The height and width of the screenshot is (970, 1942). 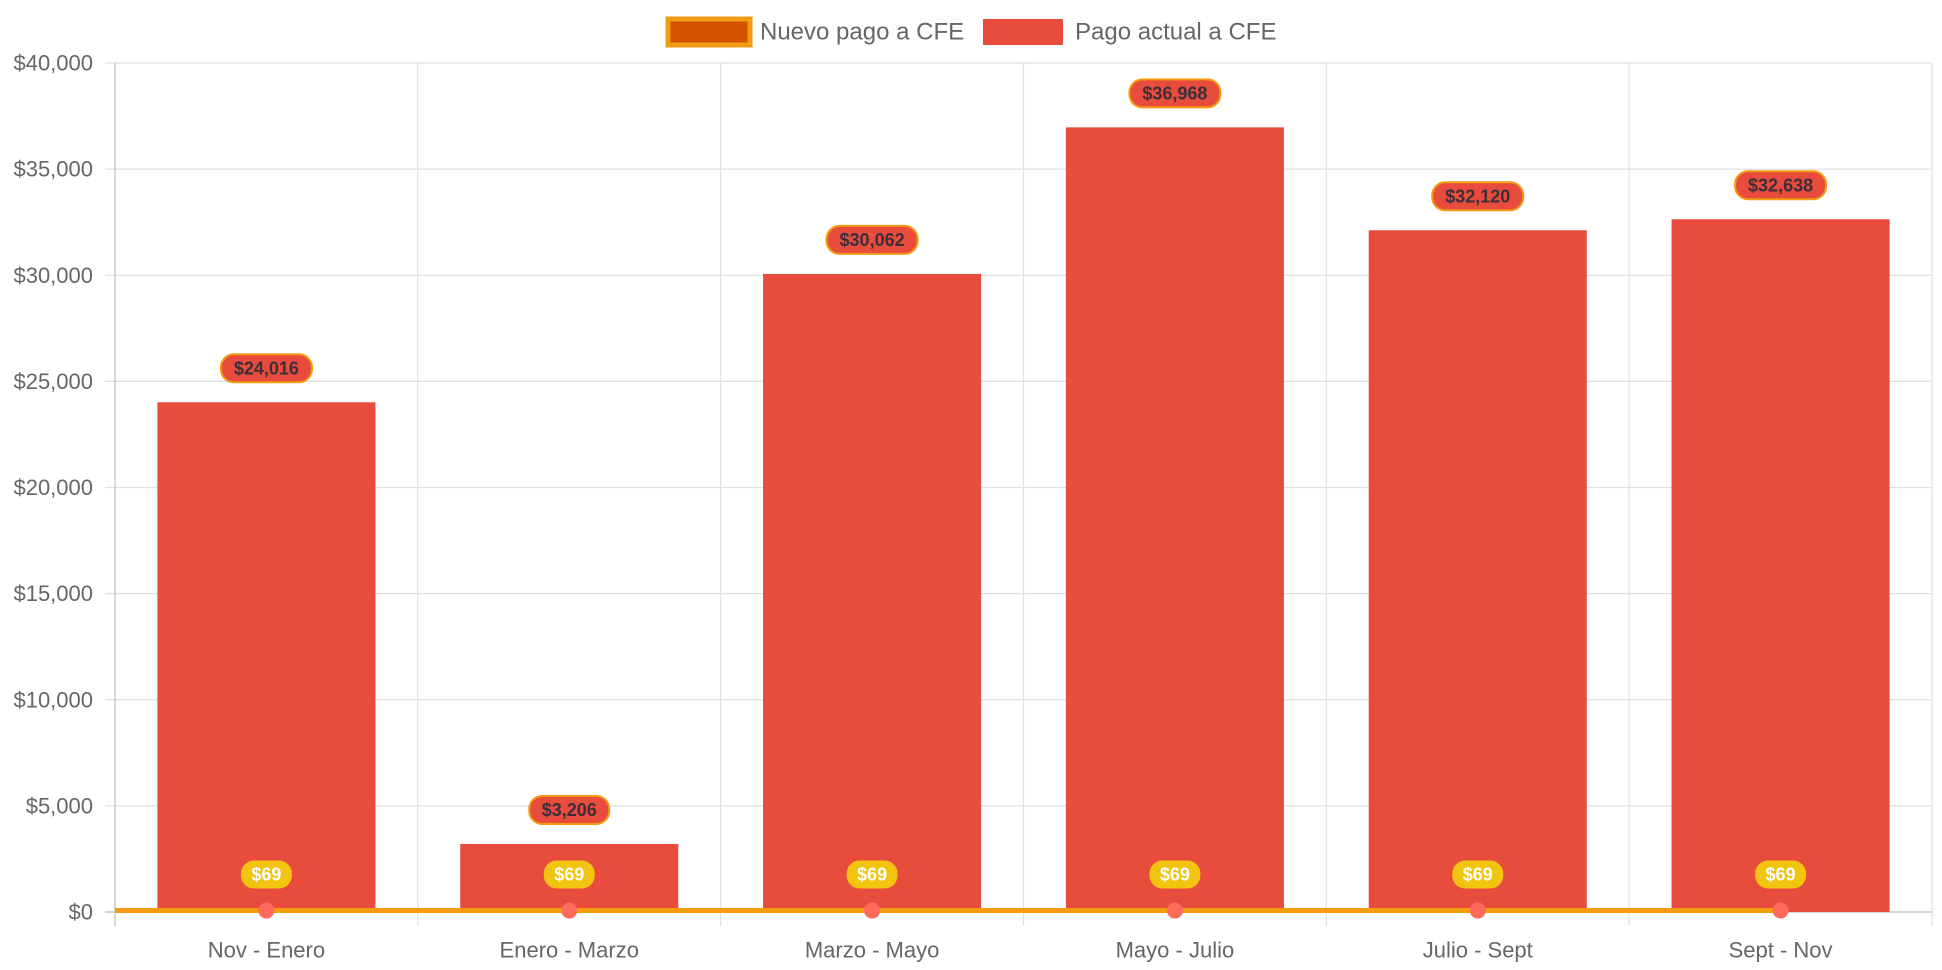 I want to click on y-tick-label: $40,000, so click(x=53, y=63).